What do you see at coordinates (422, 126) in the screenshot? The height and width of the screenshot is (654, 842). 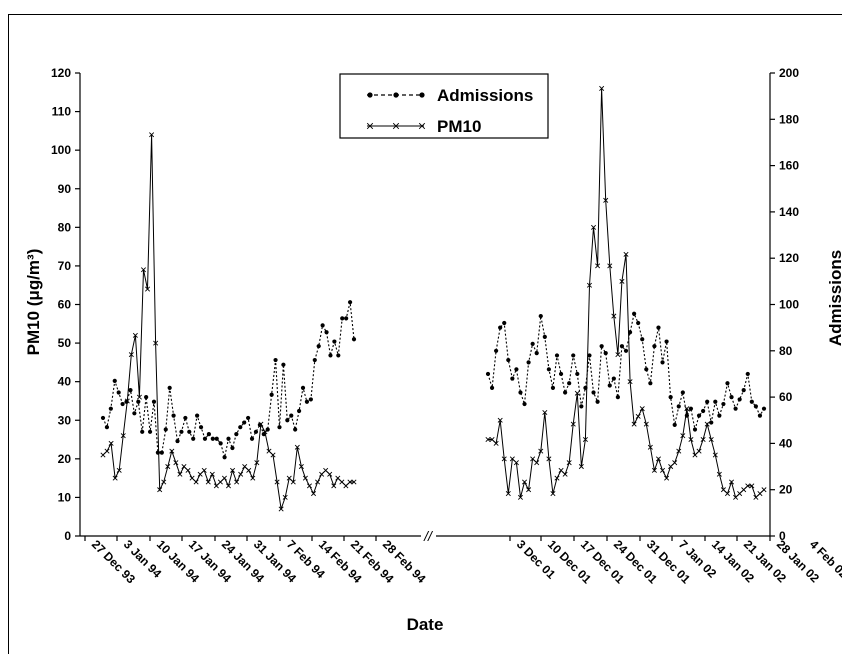 I see `legend-pm10-marker` at bounding box center [422, 126].